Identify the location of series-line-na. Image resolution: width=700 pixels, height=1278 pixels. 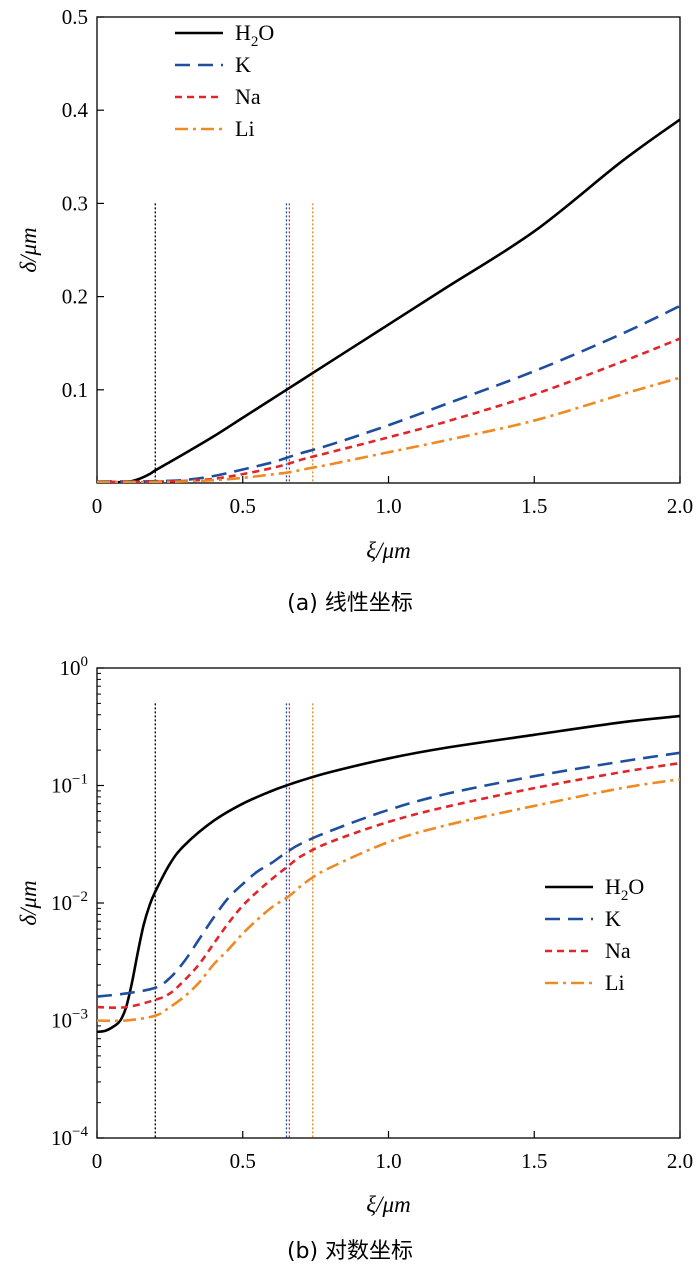
(388, 410).